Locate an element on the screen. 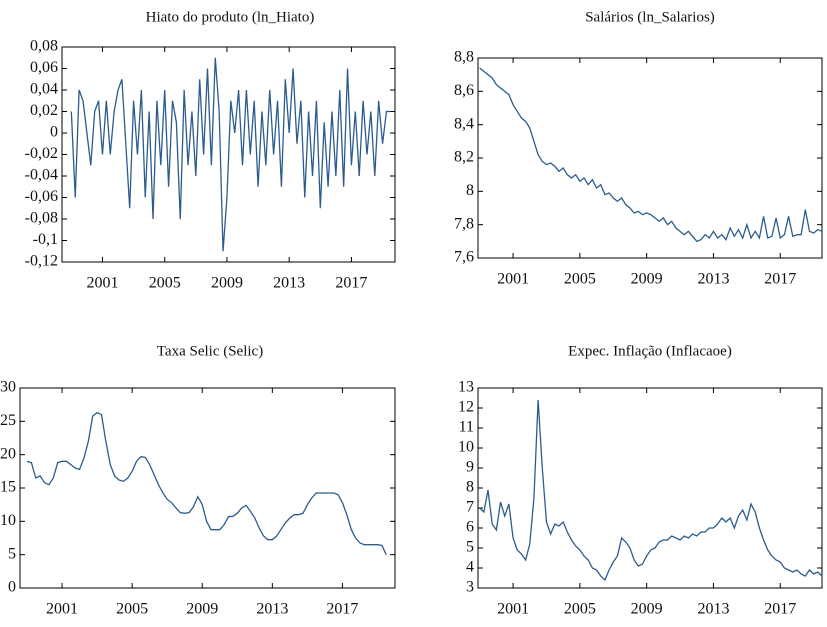 The height and width of the screenshot is (627, 827). chart-title: Taxa Selic (Selic) is located at coordinates (210, 351).